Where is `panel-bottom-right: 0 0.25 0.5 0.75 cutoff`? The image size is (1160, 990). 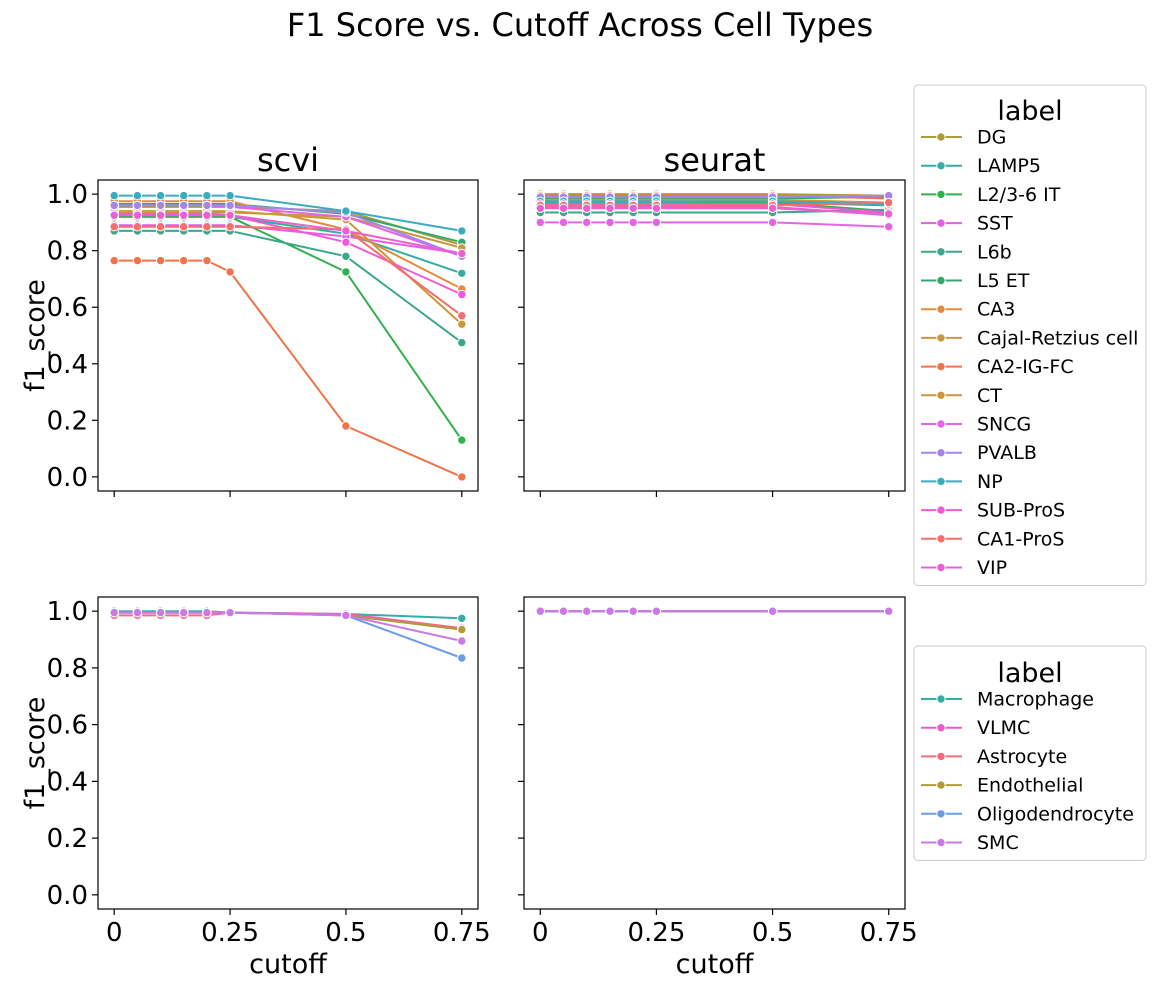
panel-bottom-right: 0 0.25 0.5 0.75 cutoff is located at coordinates (718, 788).